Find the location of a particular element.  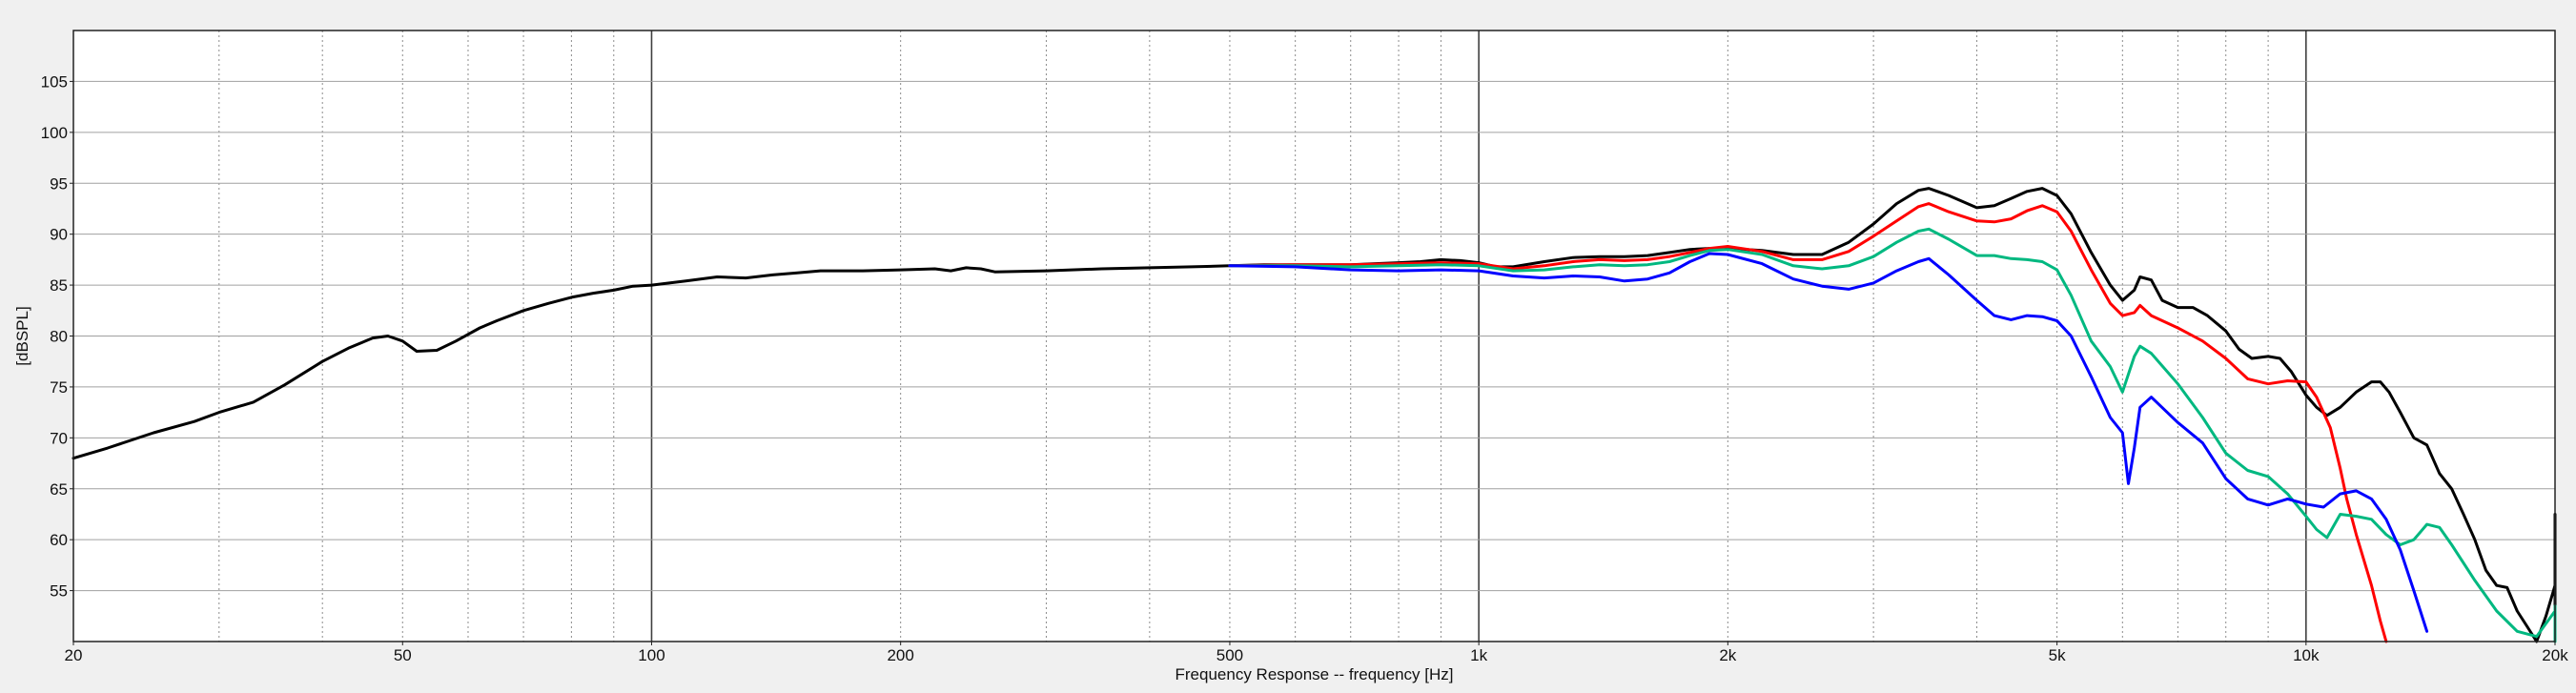

x-axis-label: Frequency Response -- frequency [Hz] is located at coordinates (1315, 674).